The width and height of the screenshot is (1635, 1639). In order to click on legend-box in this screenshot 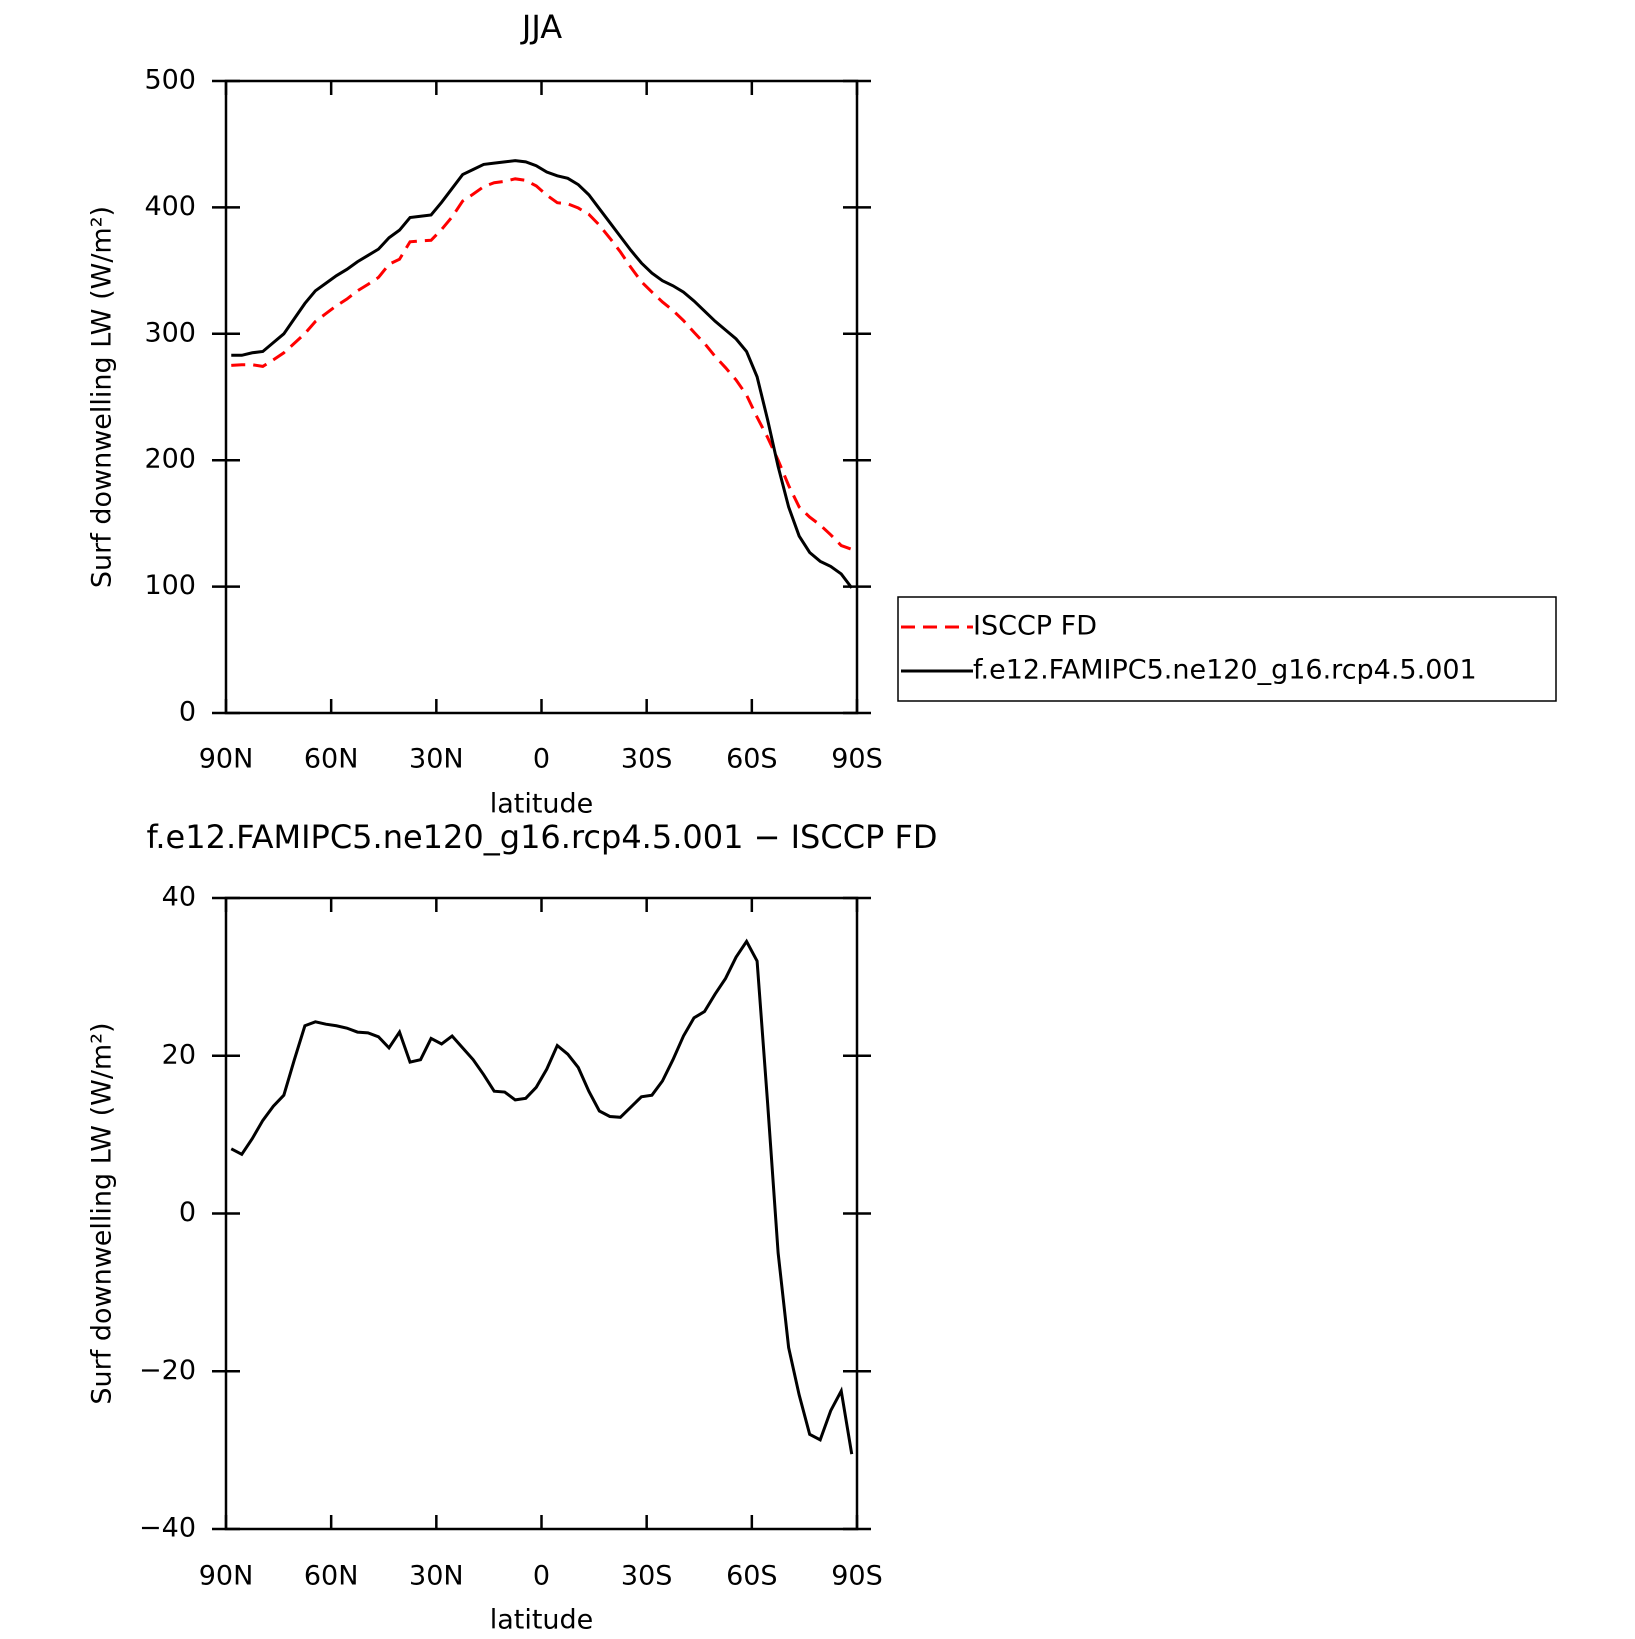, I will do `click(1227, 649)`.